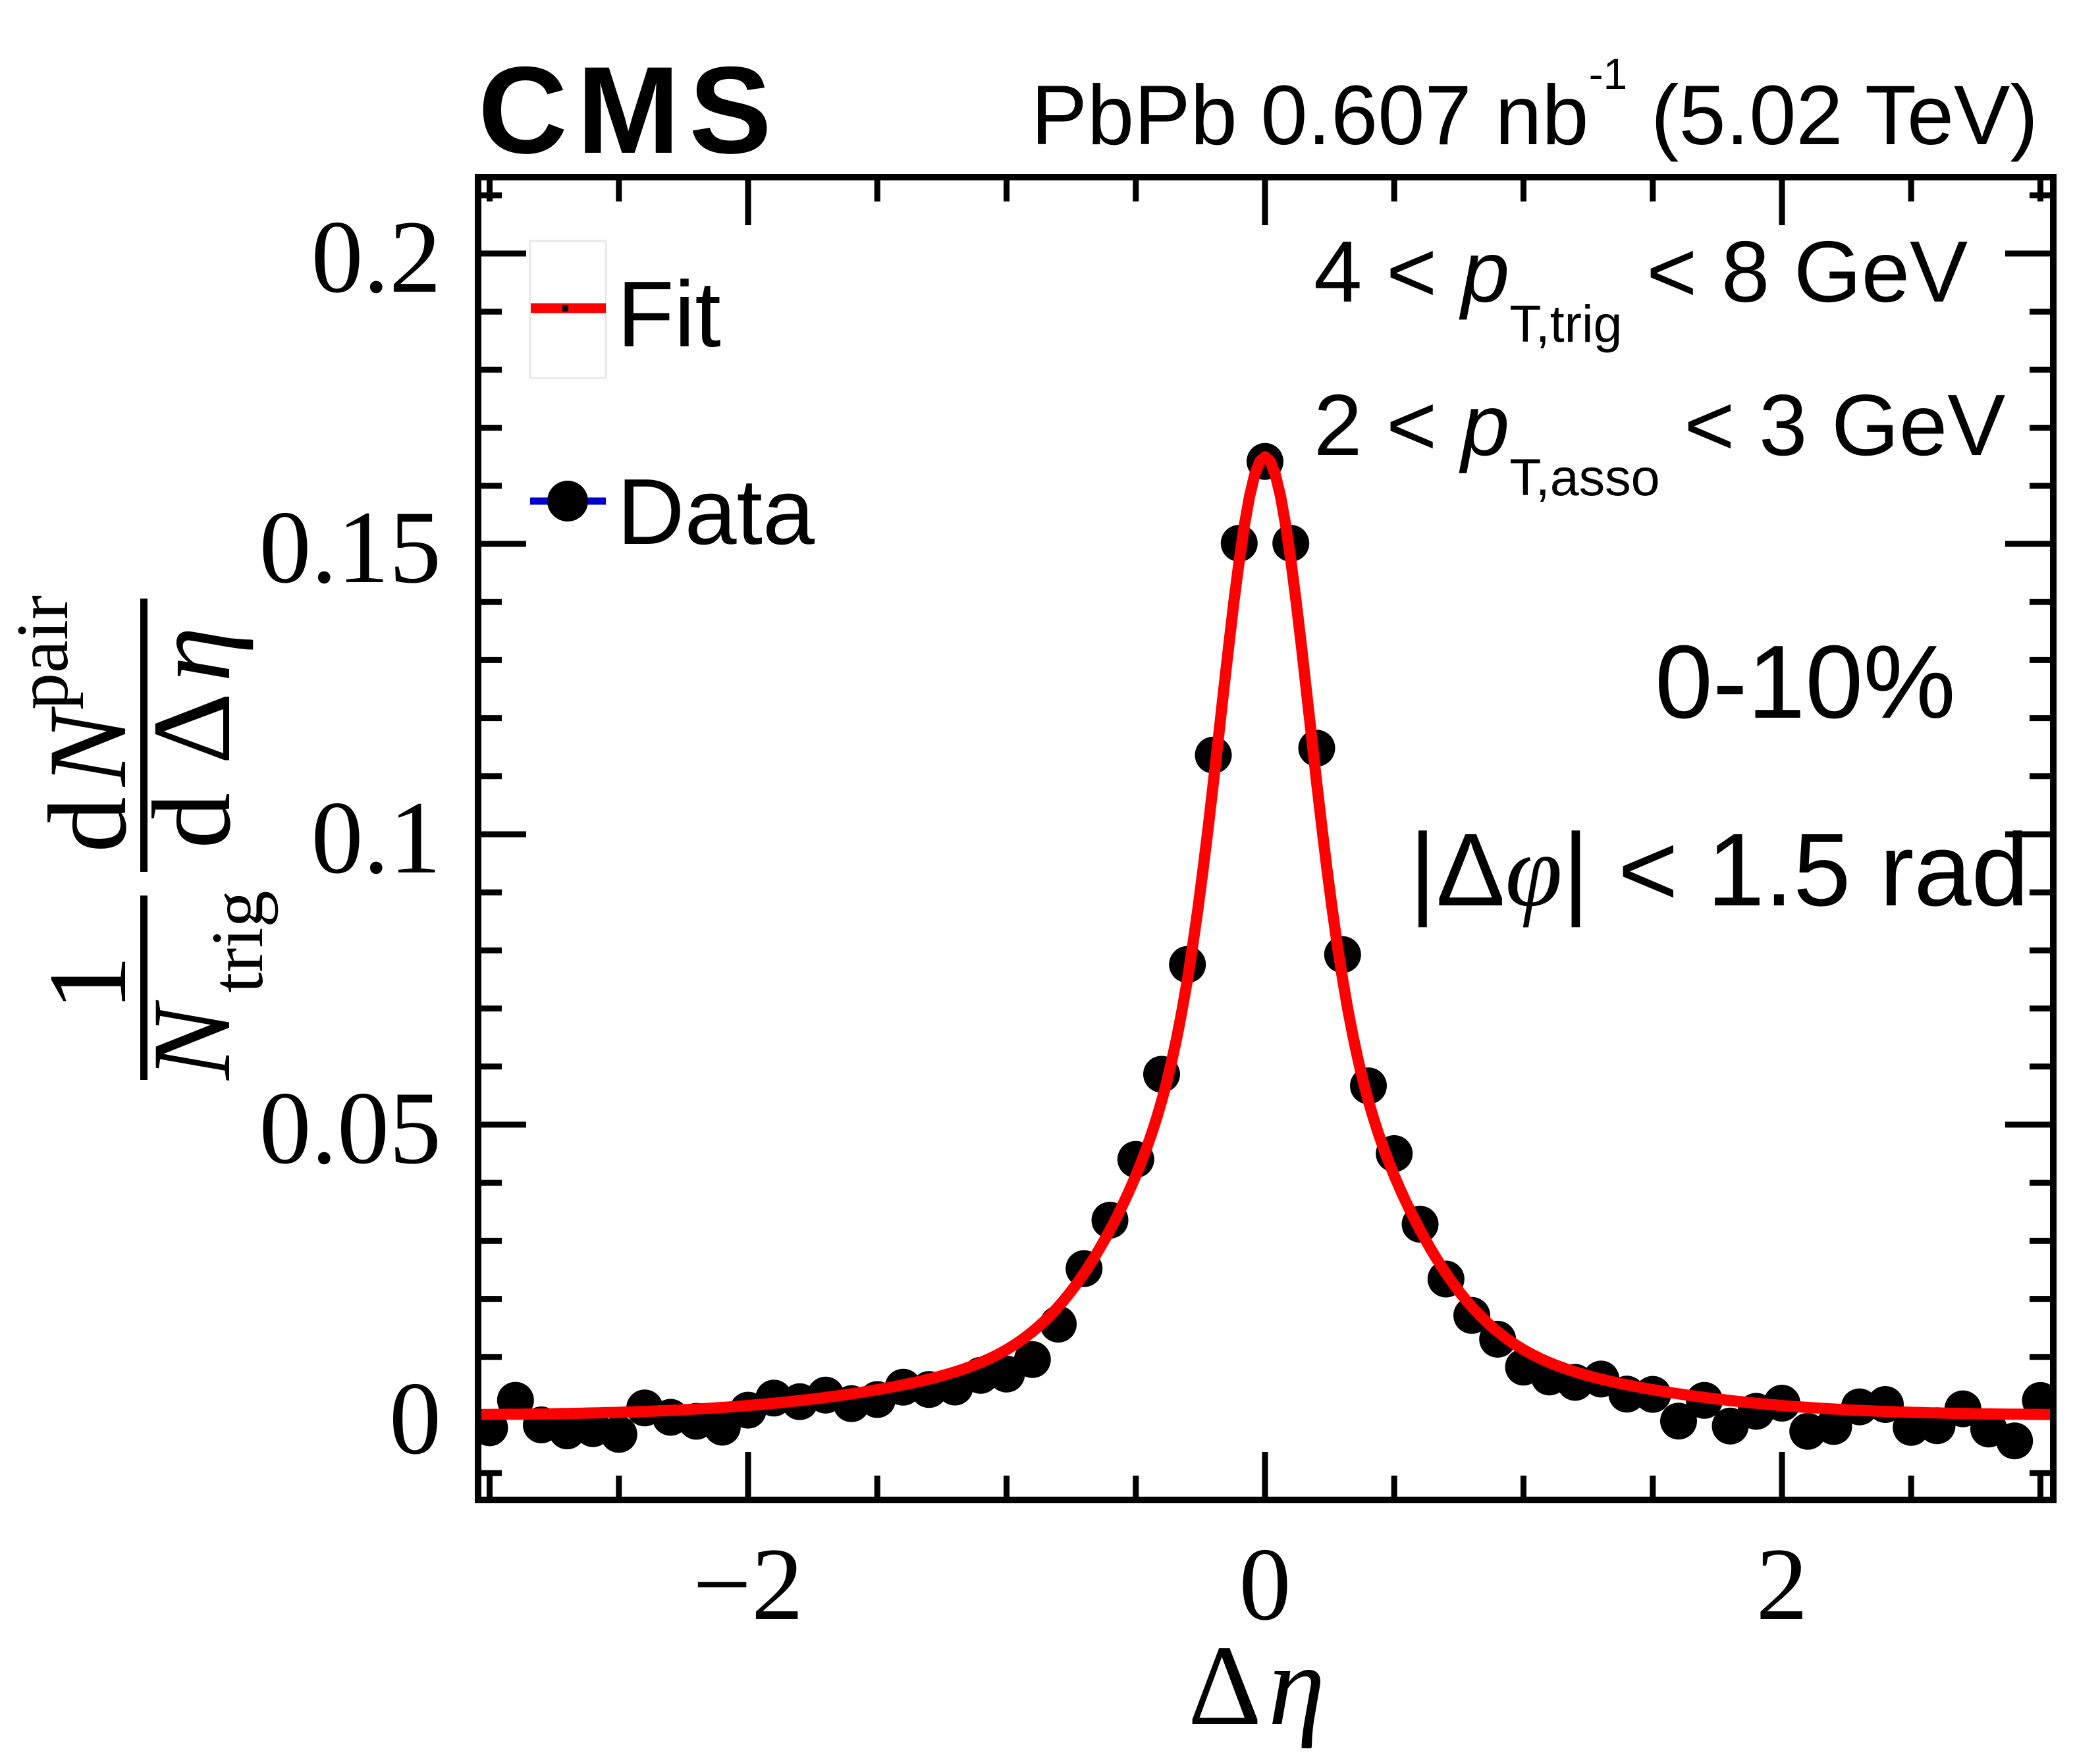 This screenshot has height=1764, width=2075. What do you see at coordinates (376, 257) in the screenshot?
I see `svg-text: 0.2` at bounding box center [376, 257].